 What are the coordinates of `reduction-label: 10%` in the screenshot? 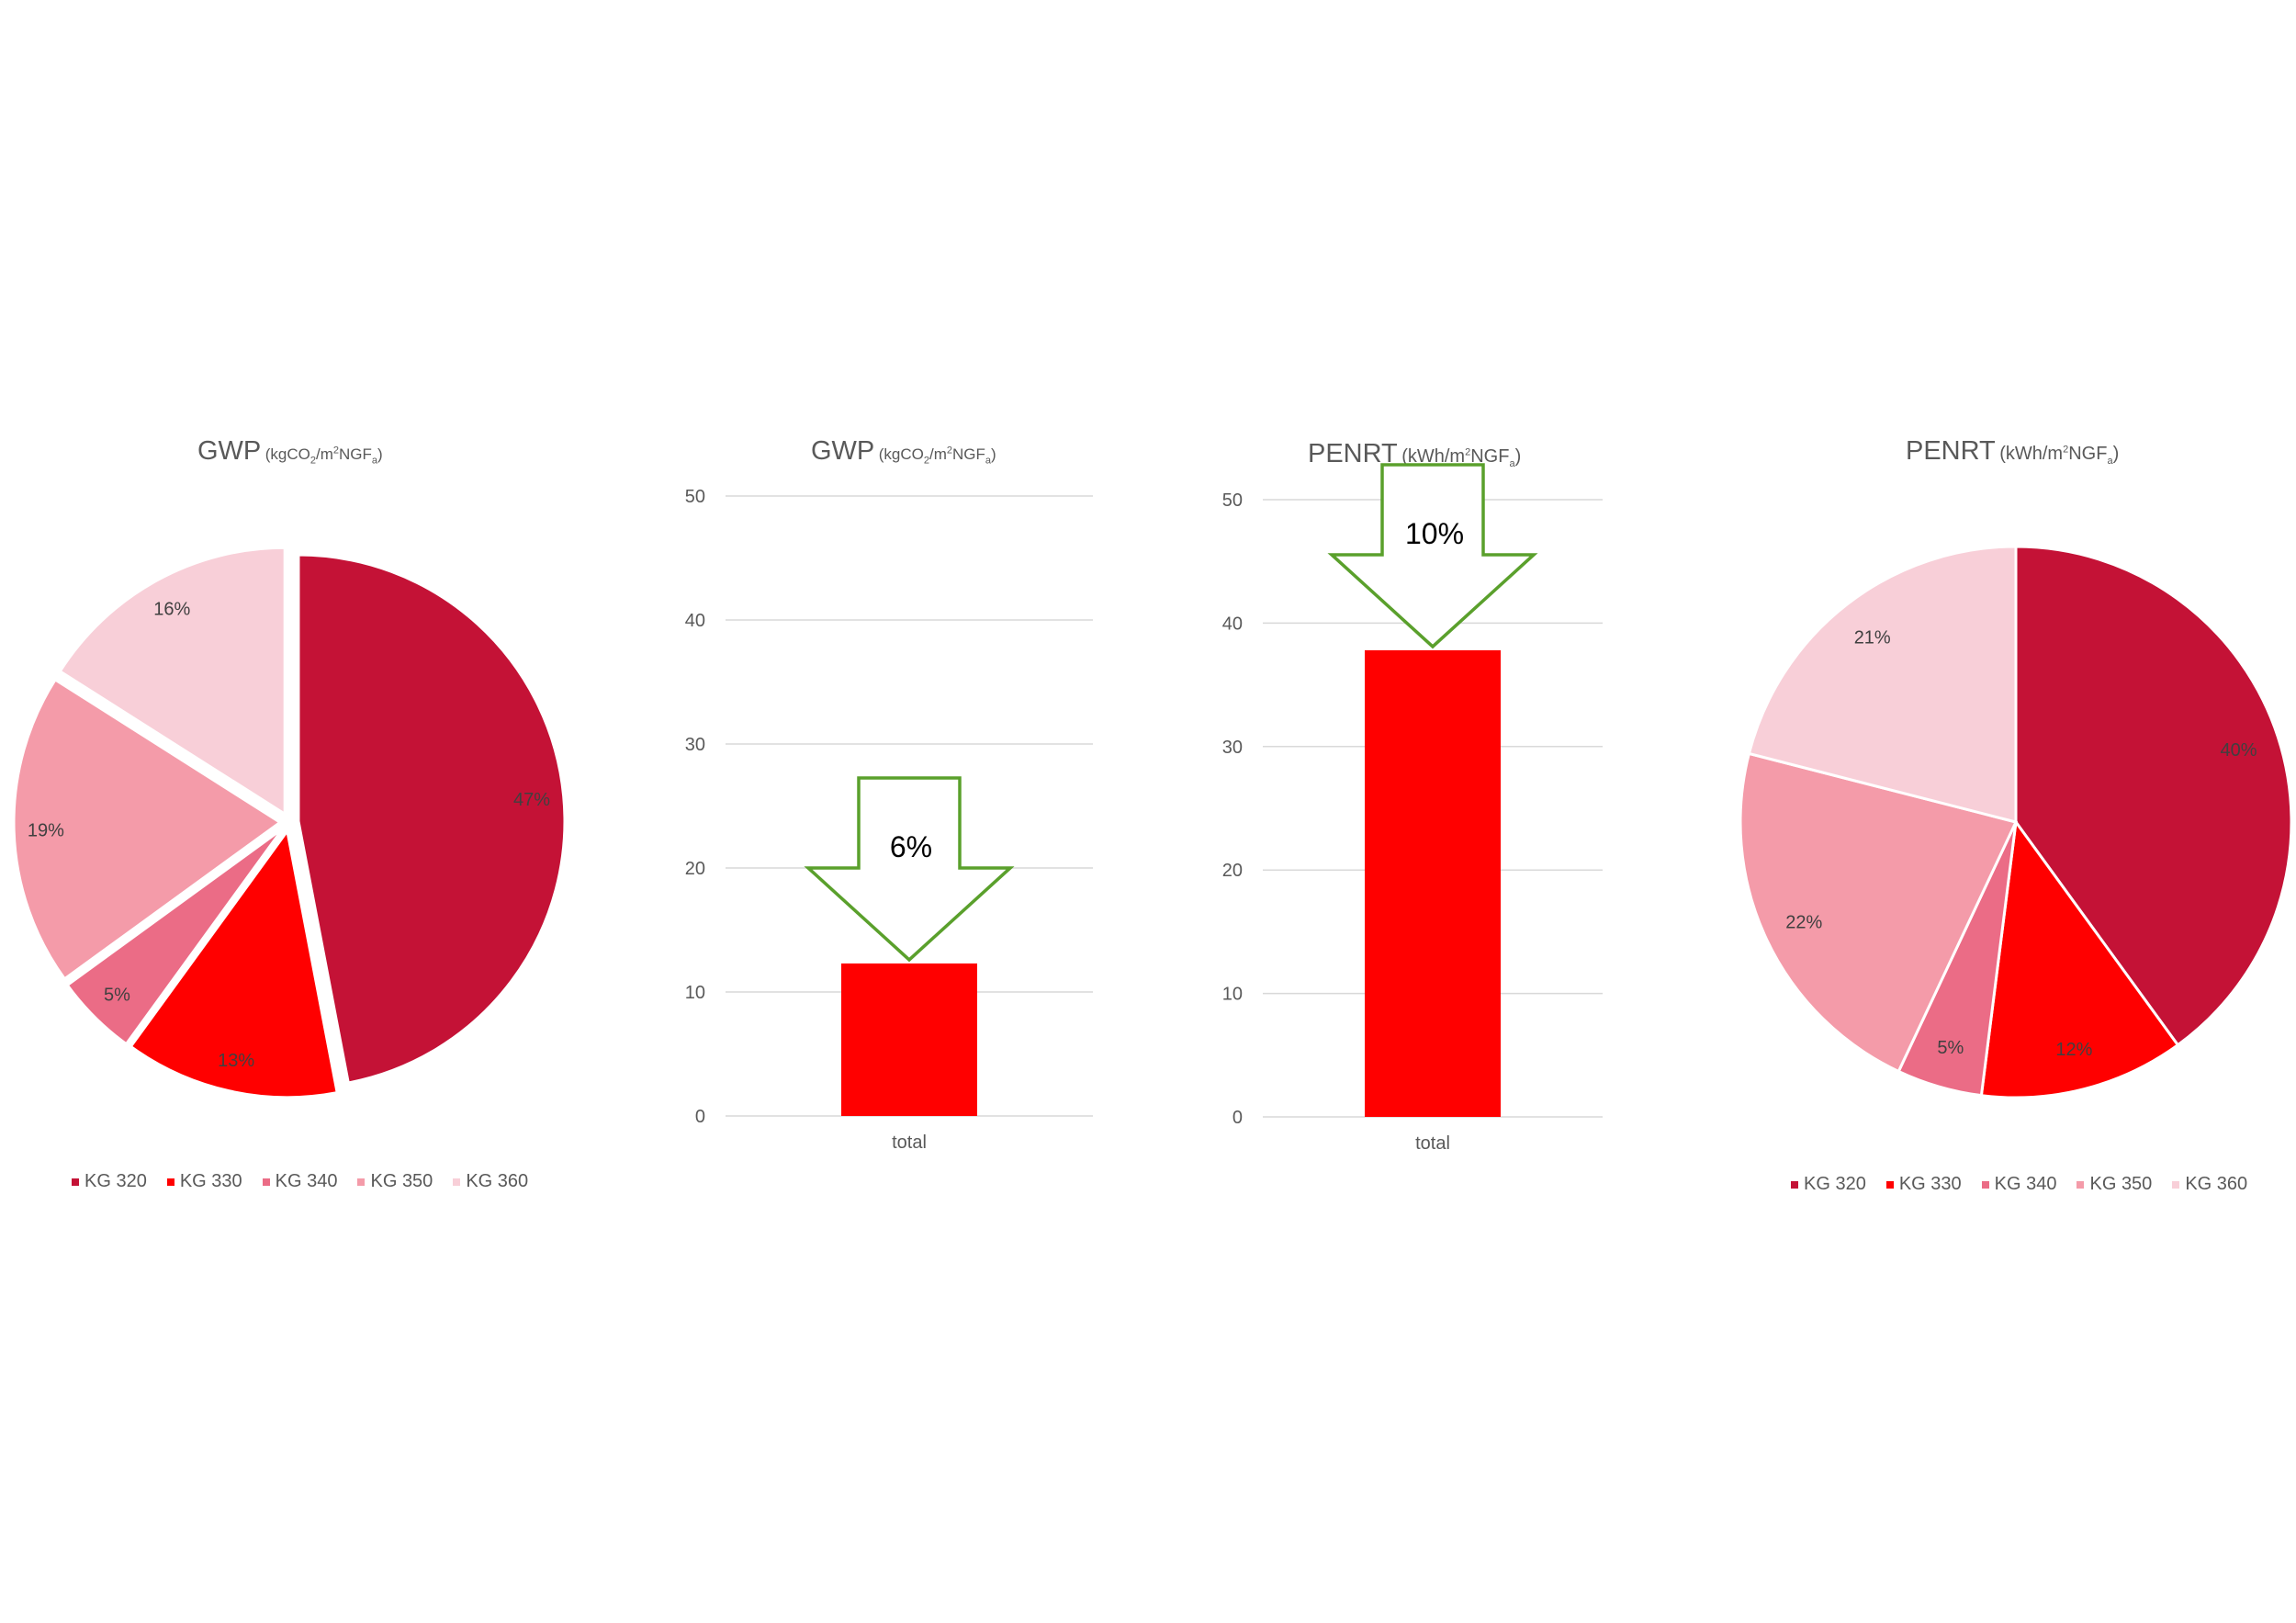 It's located at (1434, 533).